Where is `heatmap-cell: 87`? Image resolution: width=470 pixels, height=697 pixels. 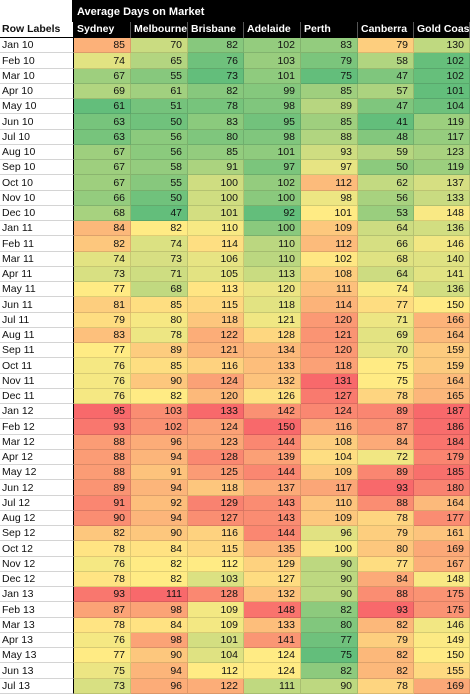 heatmap-cell: 87 is located at coordinates (386, 427).